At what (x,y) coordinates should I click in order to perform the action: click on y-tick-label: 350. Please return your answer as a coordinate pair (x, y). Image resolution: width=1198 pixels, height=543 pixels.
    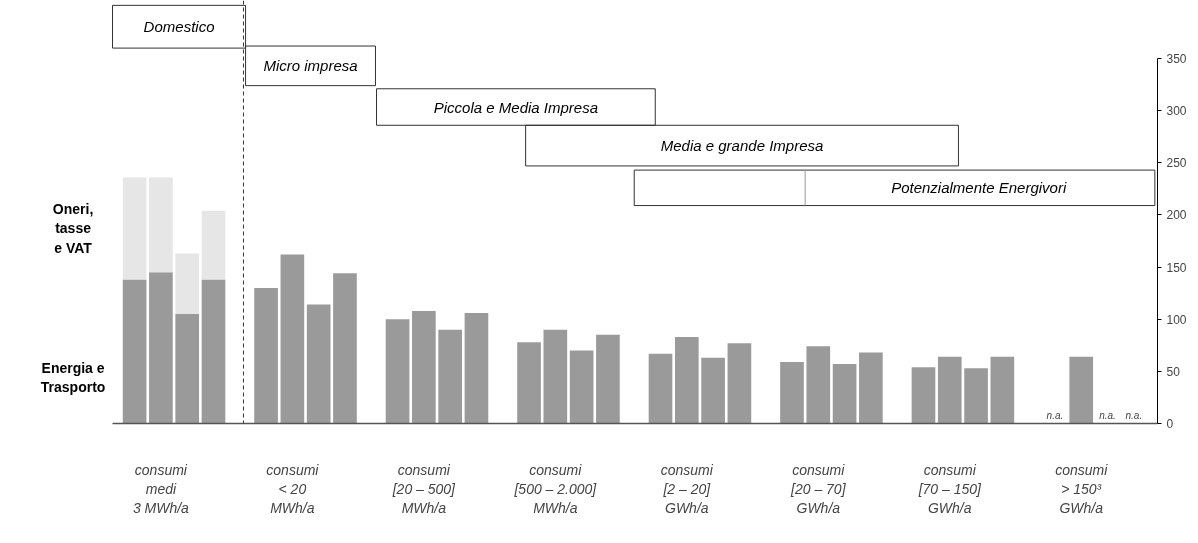
    Looking at the image, I should click on (1176, 59).